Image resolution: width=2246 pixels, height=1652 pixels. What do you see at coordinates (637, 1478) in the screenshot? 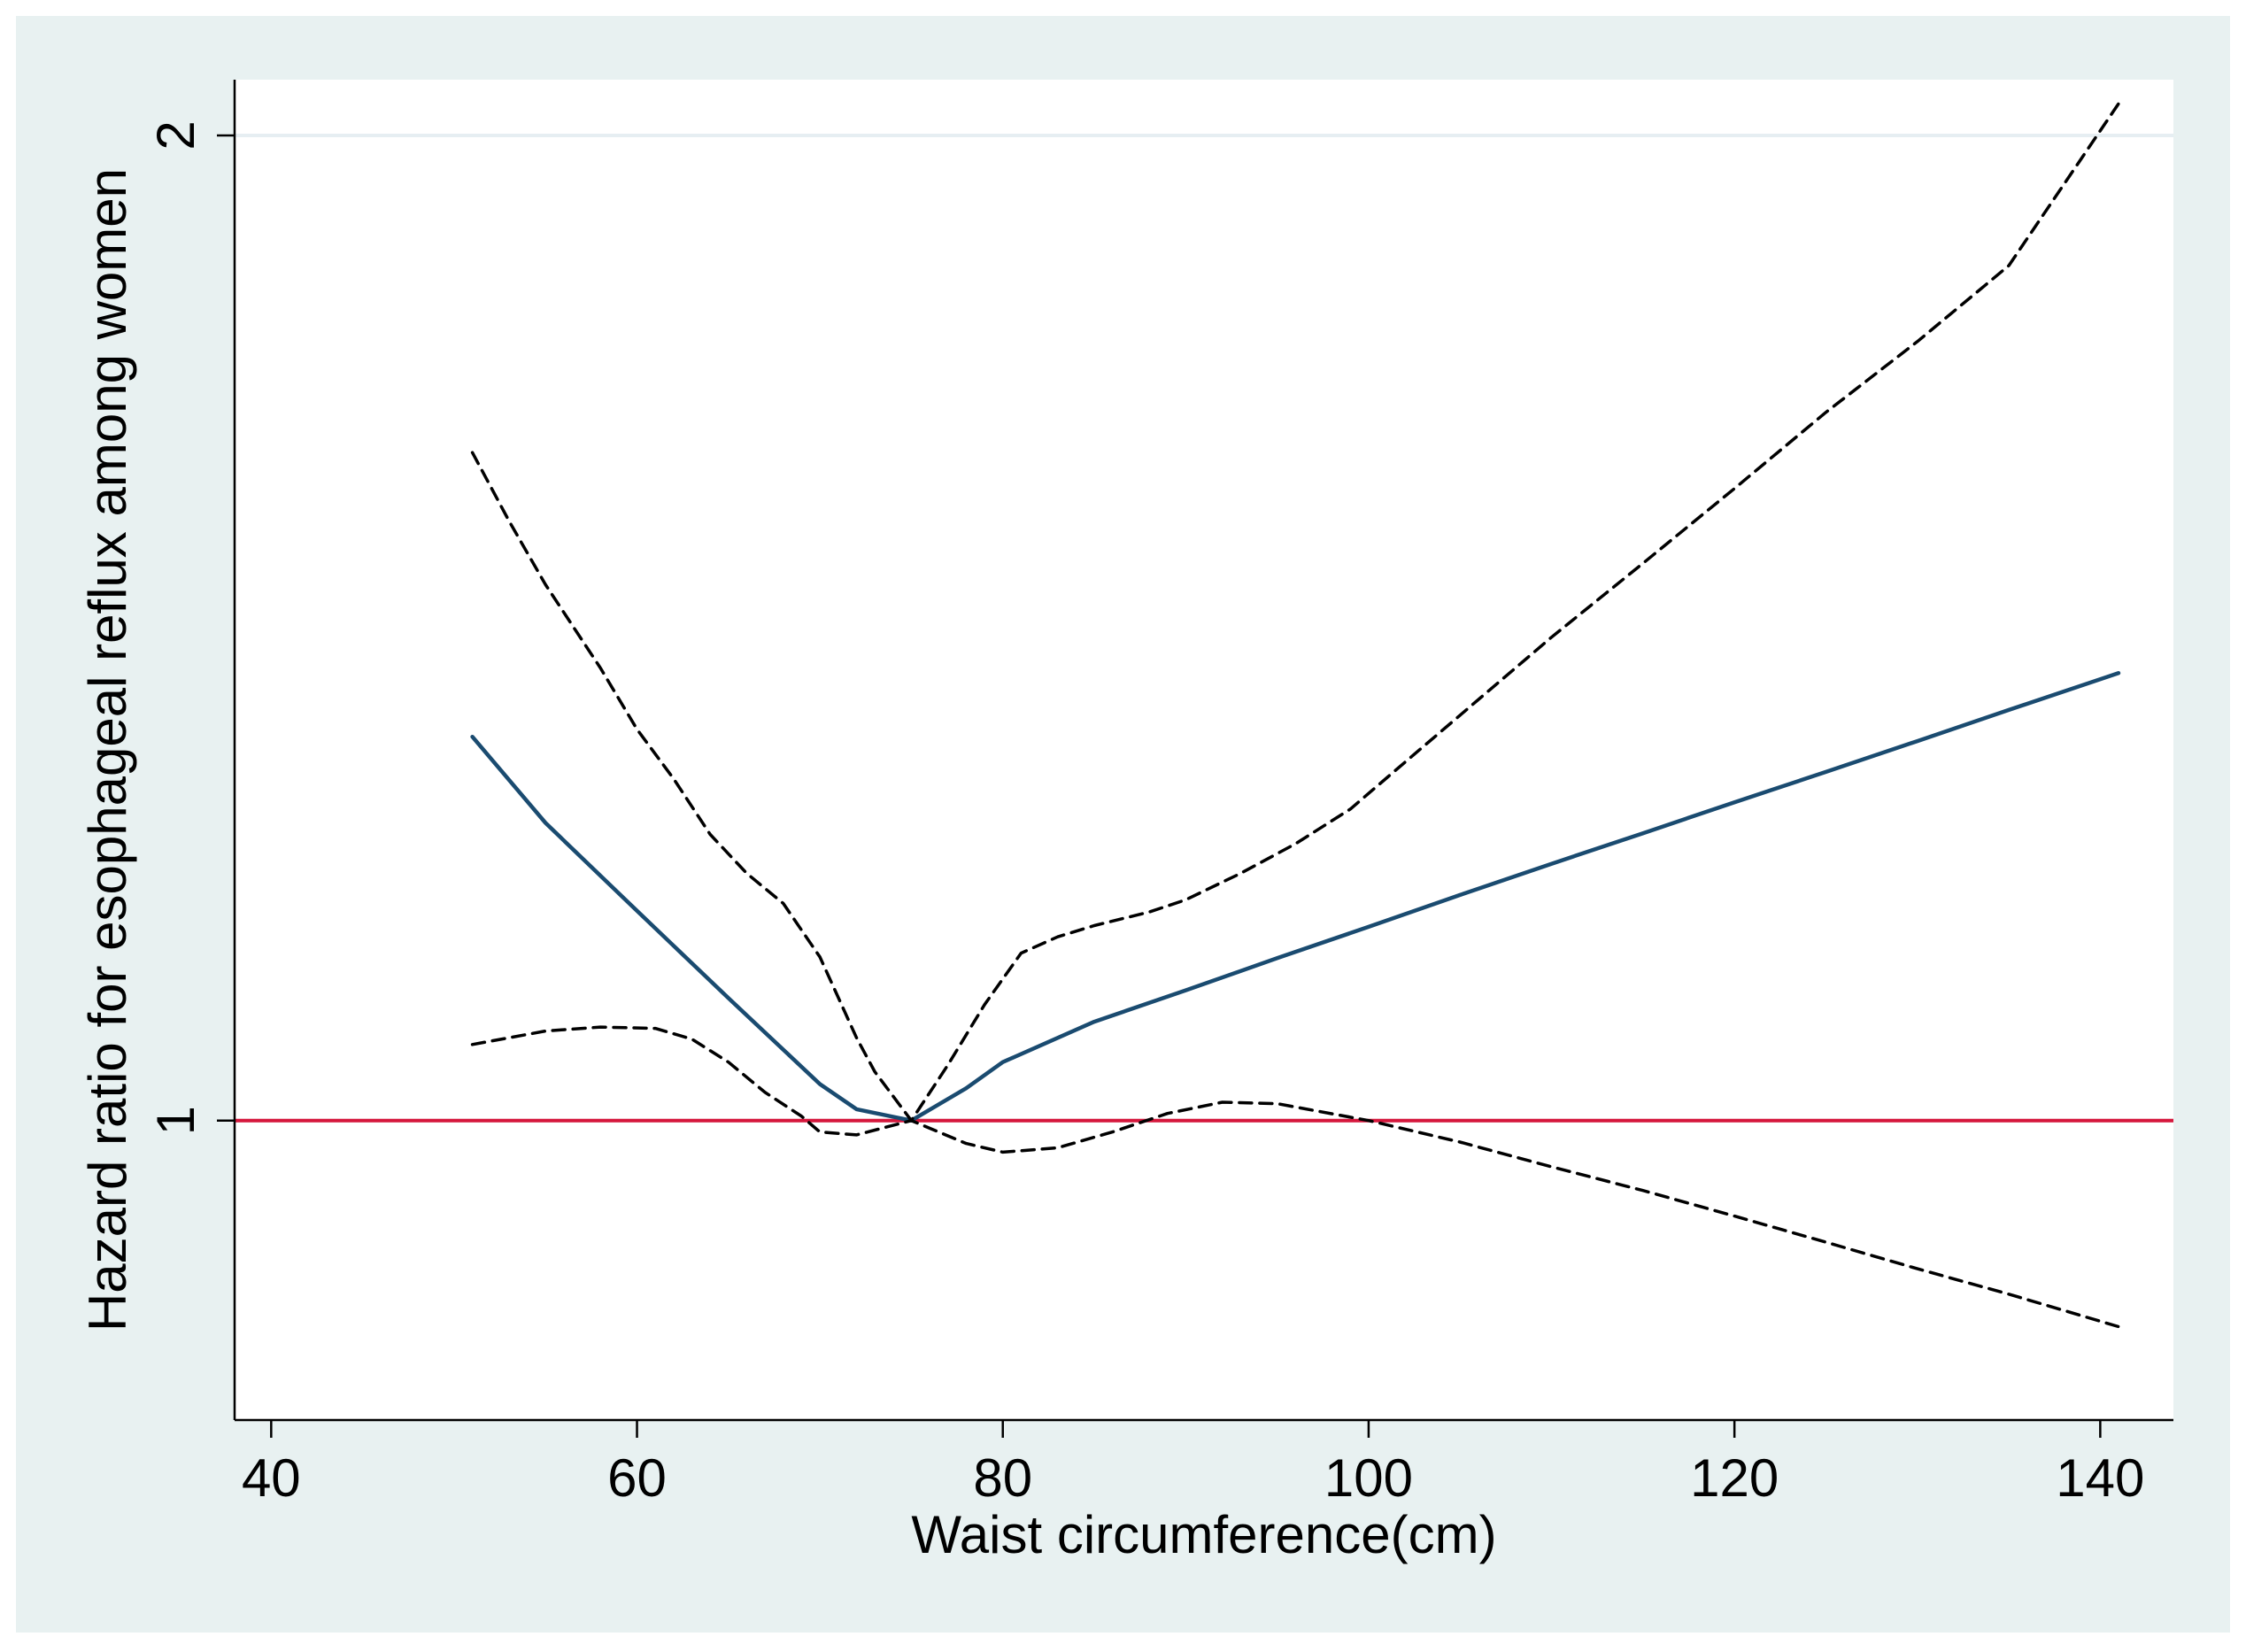
I see `x-tick-label: 60` at bounding box center [637, 1478].